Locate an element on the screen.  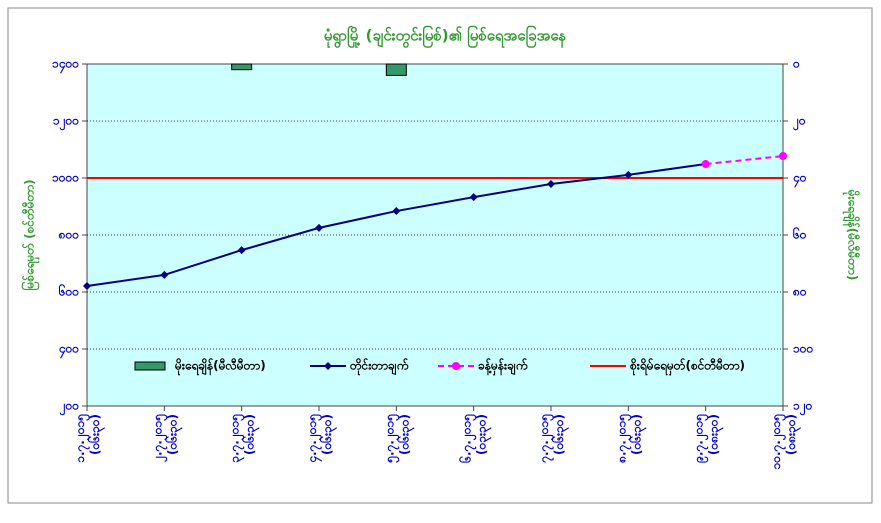
y2-tick-label: ၁၂၀ is located at coordinates (803, 408).